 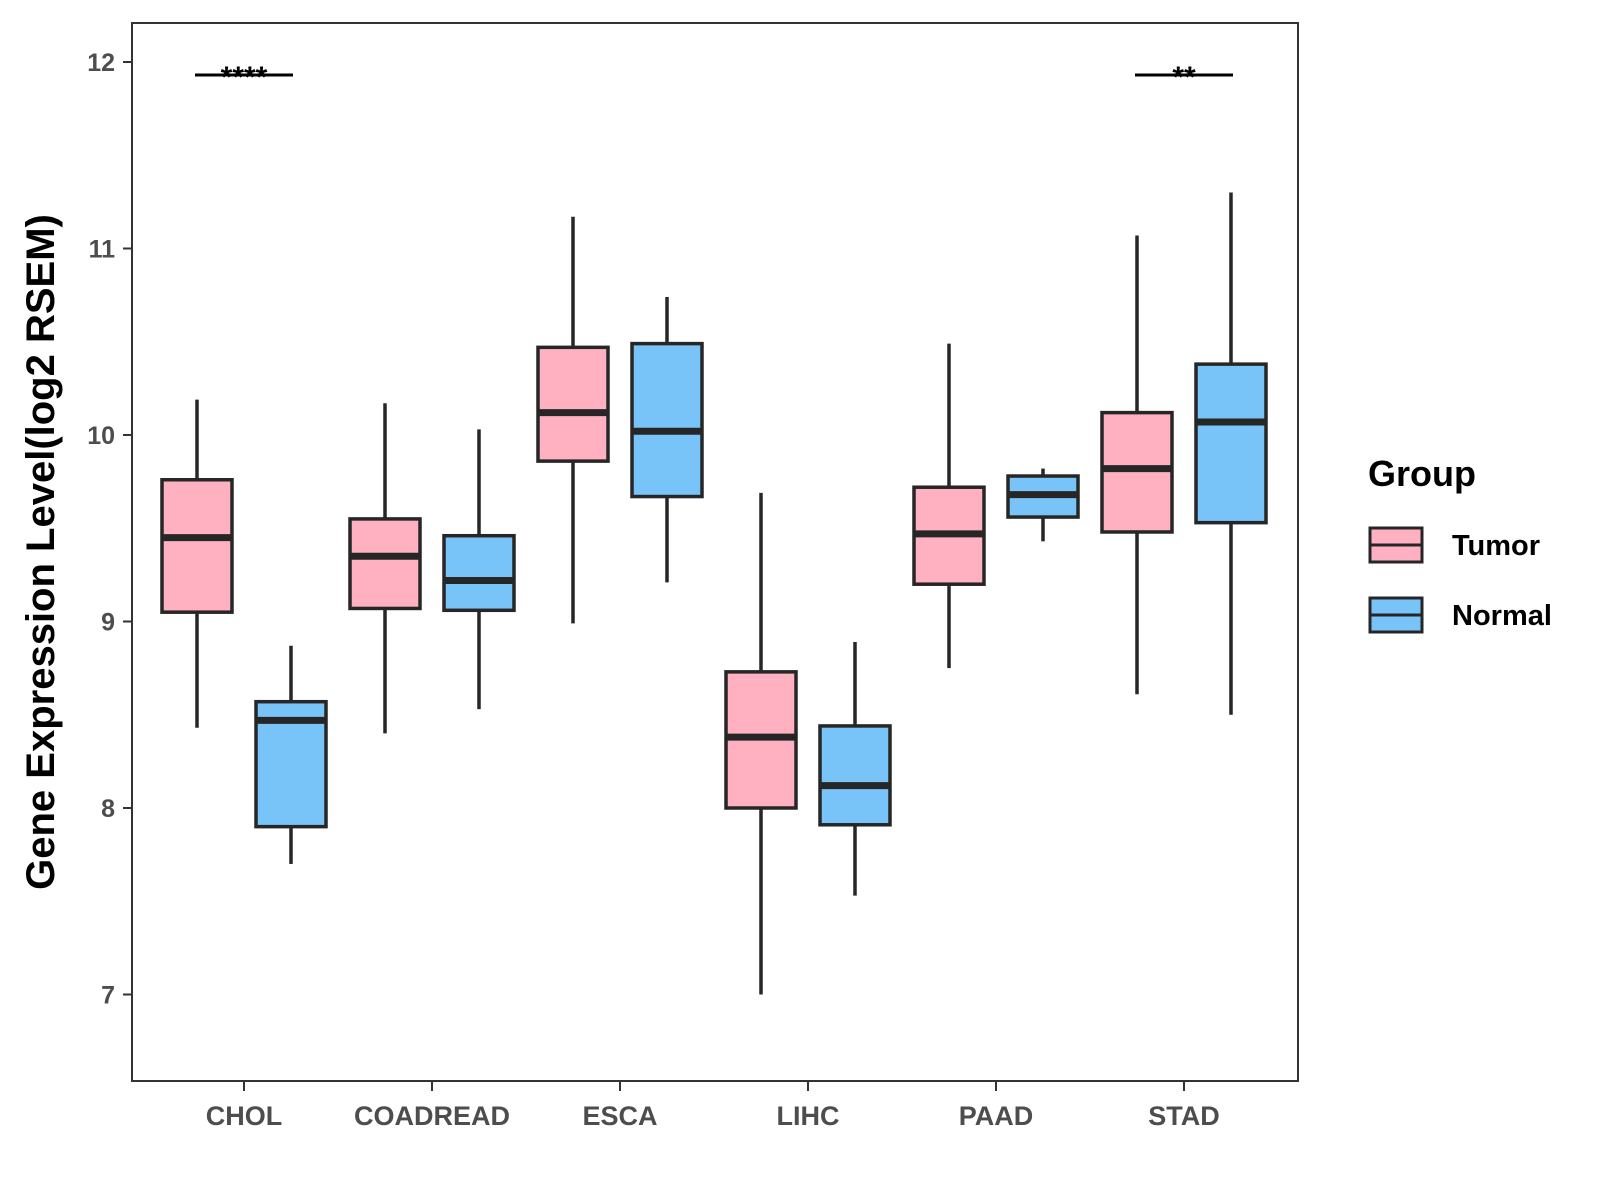 What do you see at coordinates (108, 809) in the screenshot?
I see `y-tick-label: 8` at bounding box center [108, 809].